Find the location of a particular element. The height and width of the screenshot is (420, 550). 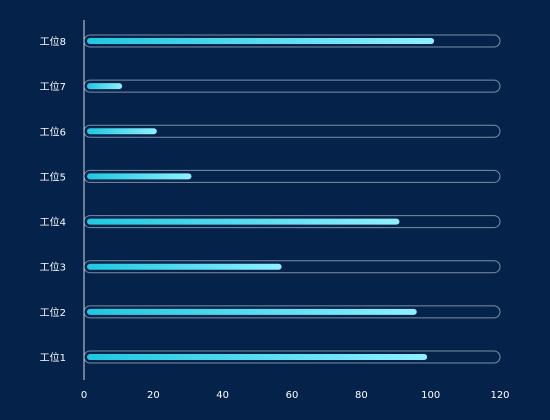

x-tick-100: 100 is located at coordinates (430, 395).